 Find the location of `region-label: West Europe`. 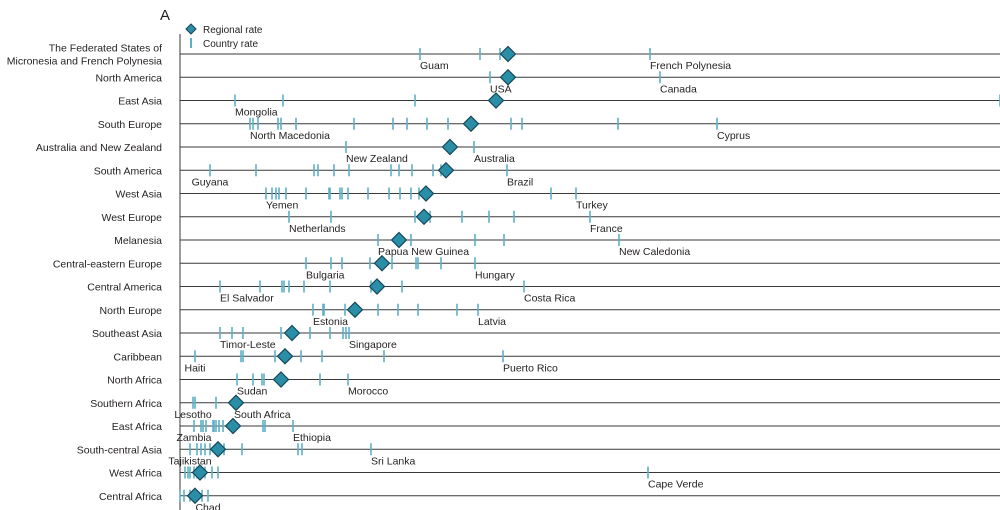

region-label: West Europe is located at coordinates (131, 218).